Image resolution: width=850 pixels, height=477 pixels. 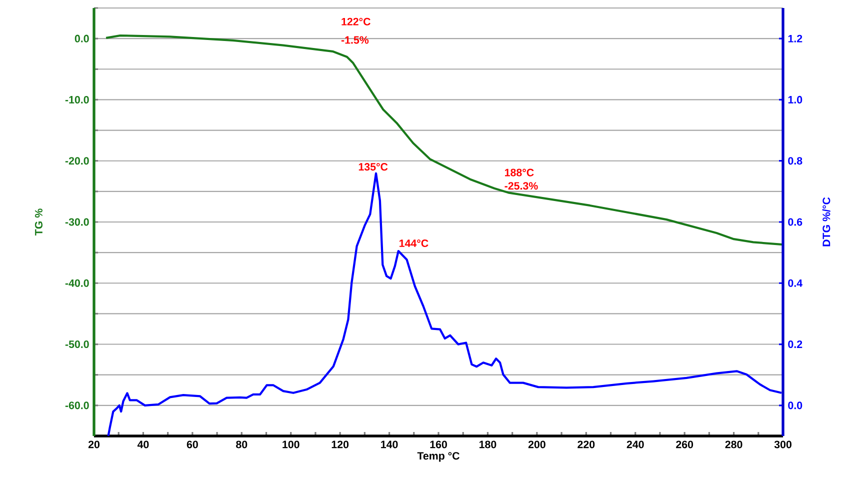 What do you see at coordinates (685, 444) in the screenshot?
I see `x-tick-label: 260` at bounding box center [685, 444].